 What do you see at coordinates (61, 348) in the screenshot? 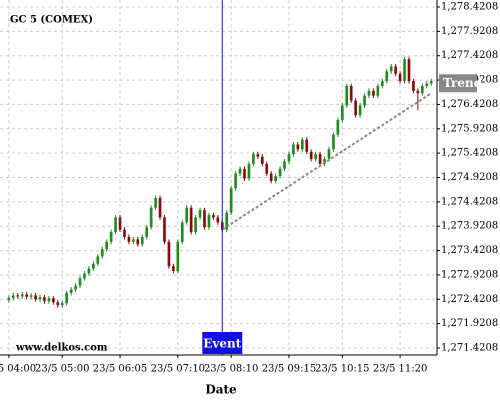
I see `watermark: www.delkos.com` at bounding box center [61, 348].